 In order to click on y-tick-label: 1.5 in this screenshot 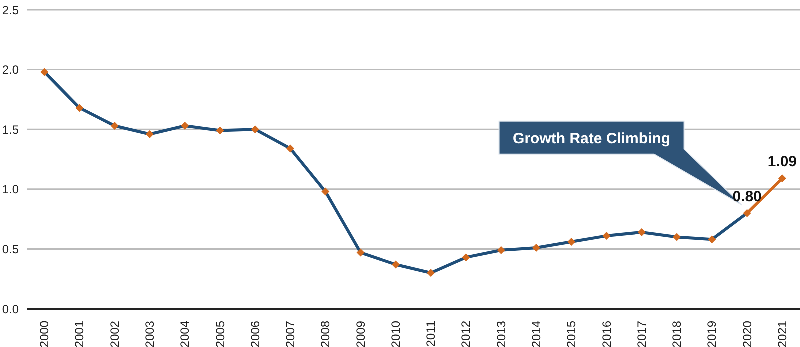, I will do `click(11, 129)`.